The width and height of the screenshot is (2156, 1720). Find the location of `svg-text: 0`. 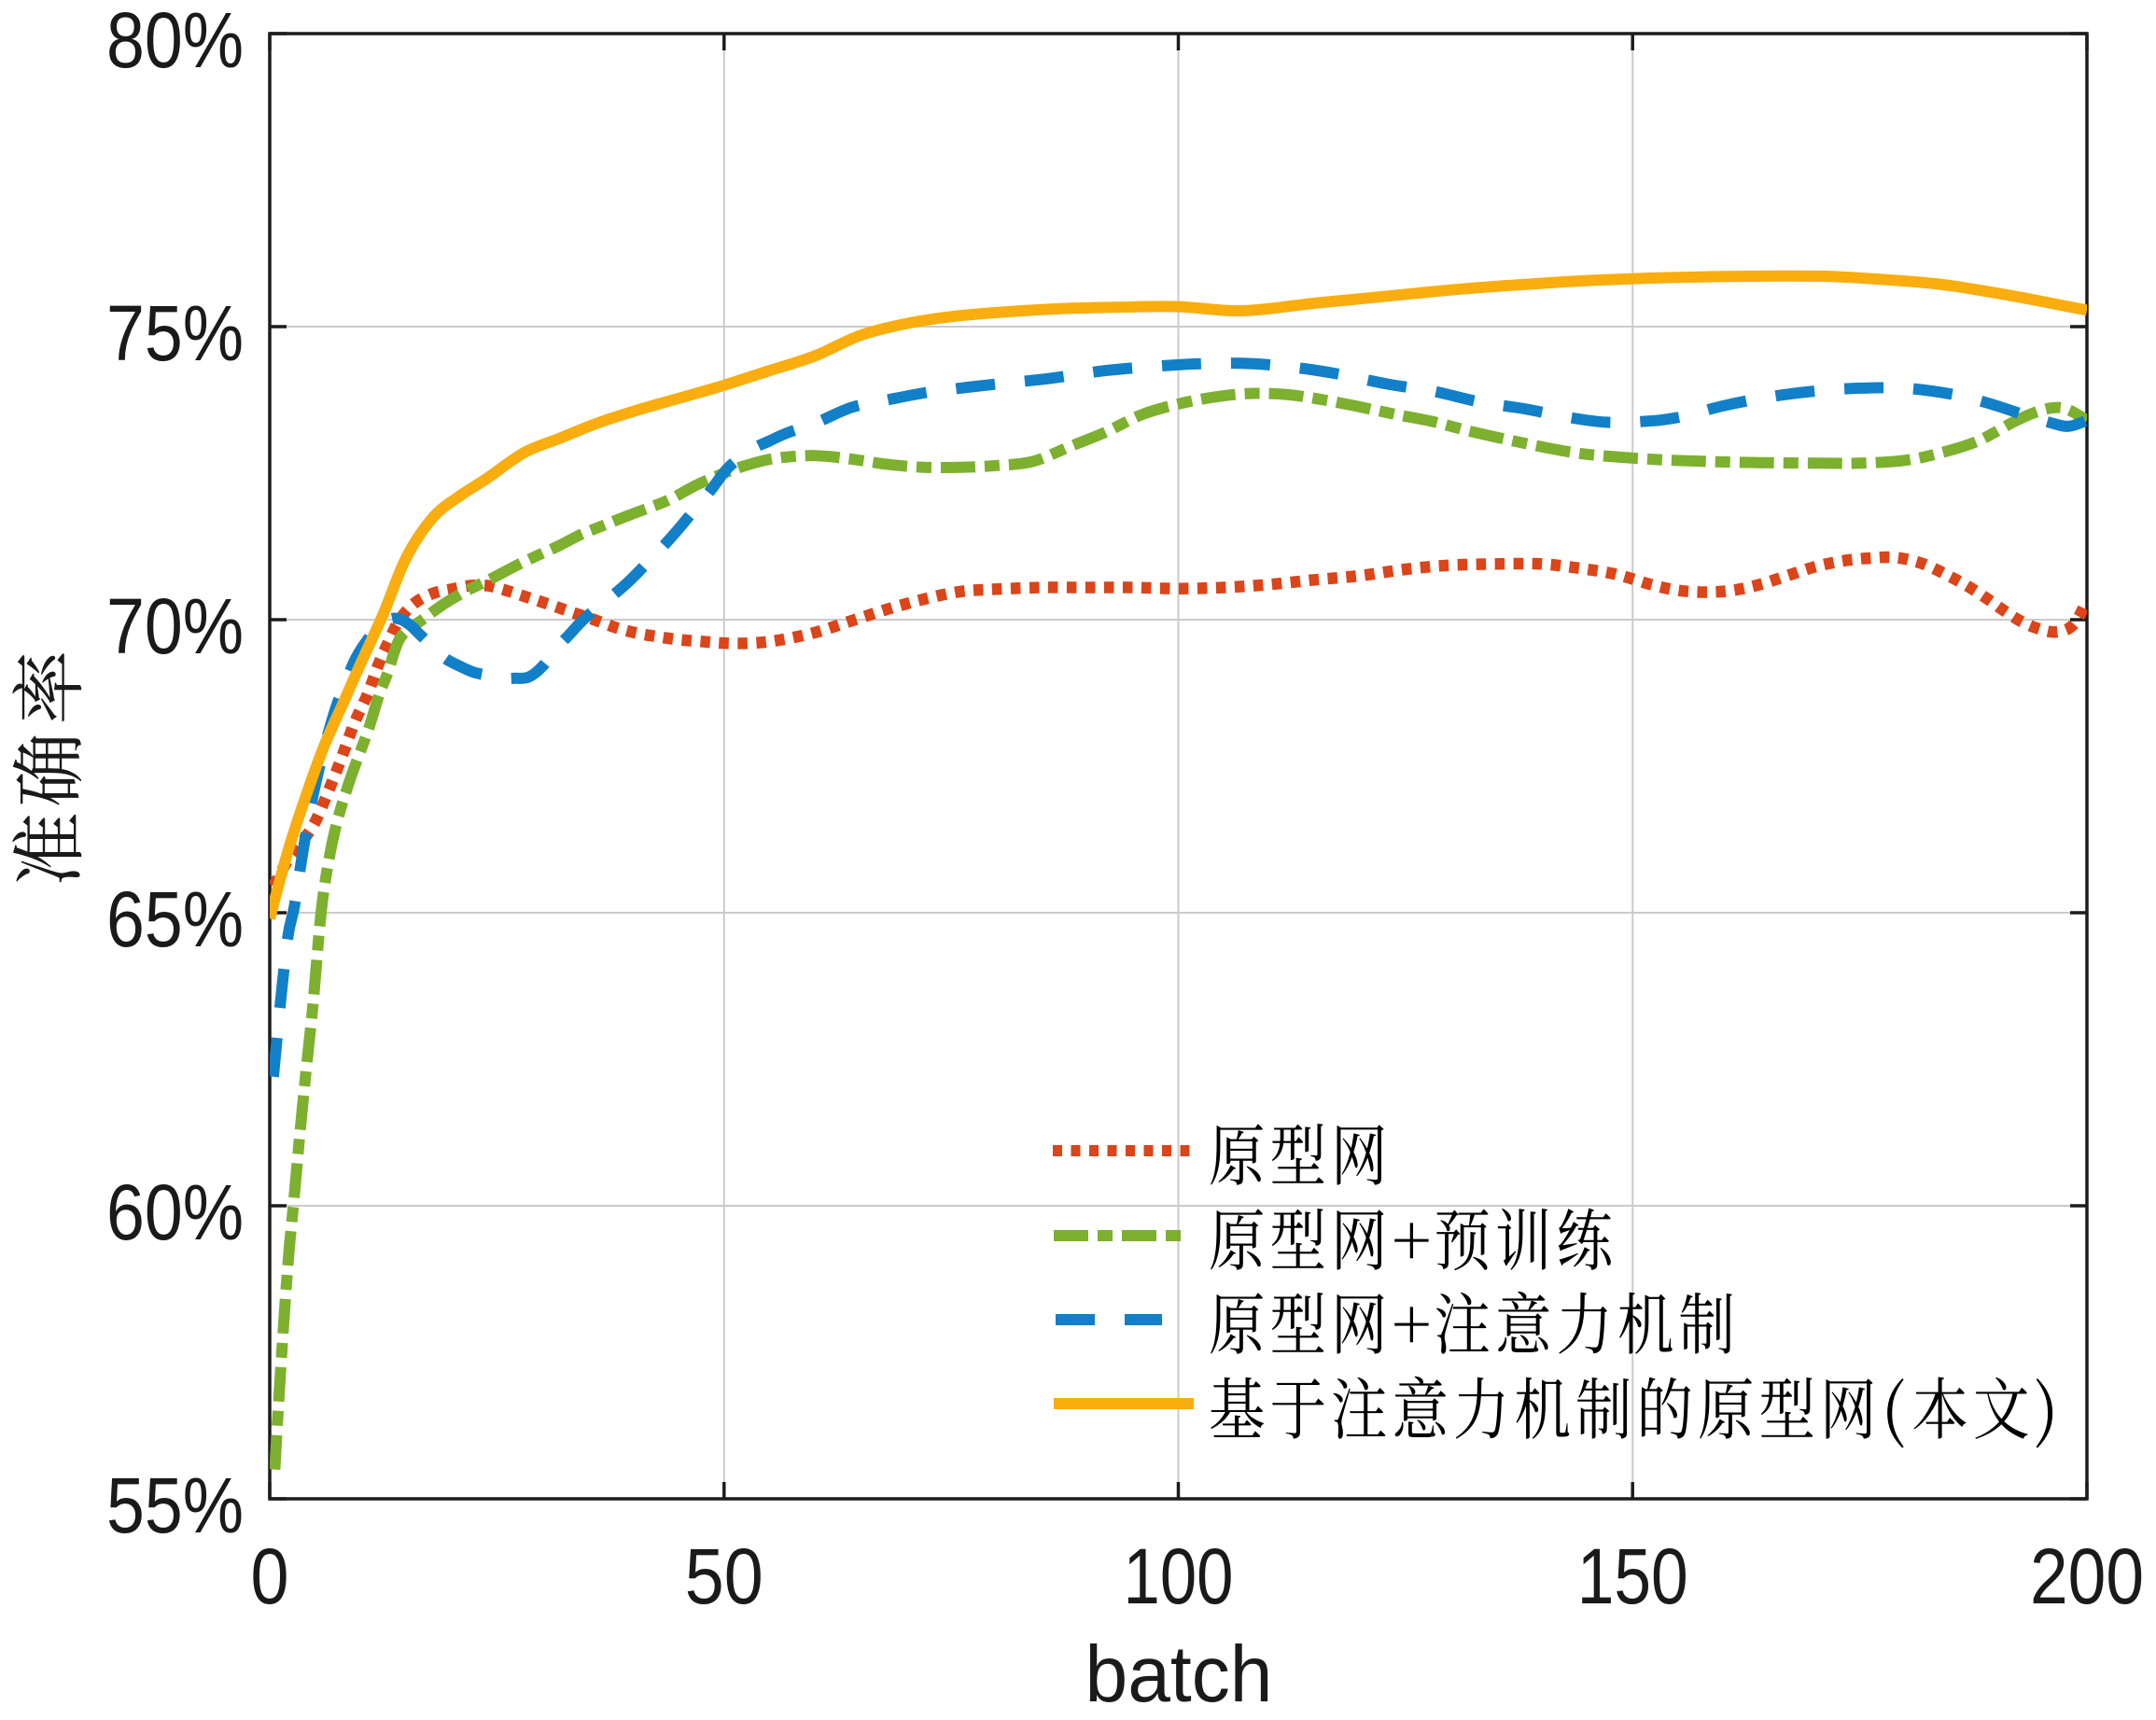

svg-text: 0 is located at coordinates (270, 1576).